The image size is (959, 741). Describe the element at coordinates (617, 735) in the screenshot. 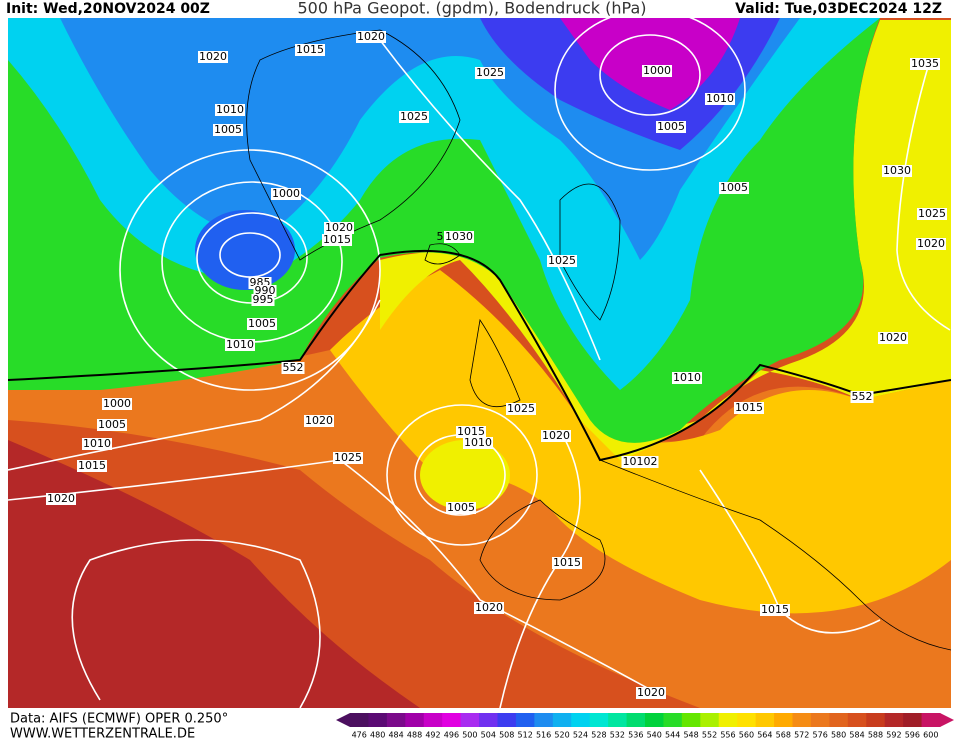

I see `colorbar-label: 532` at that location.